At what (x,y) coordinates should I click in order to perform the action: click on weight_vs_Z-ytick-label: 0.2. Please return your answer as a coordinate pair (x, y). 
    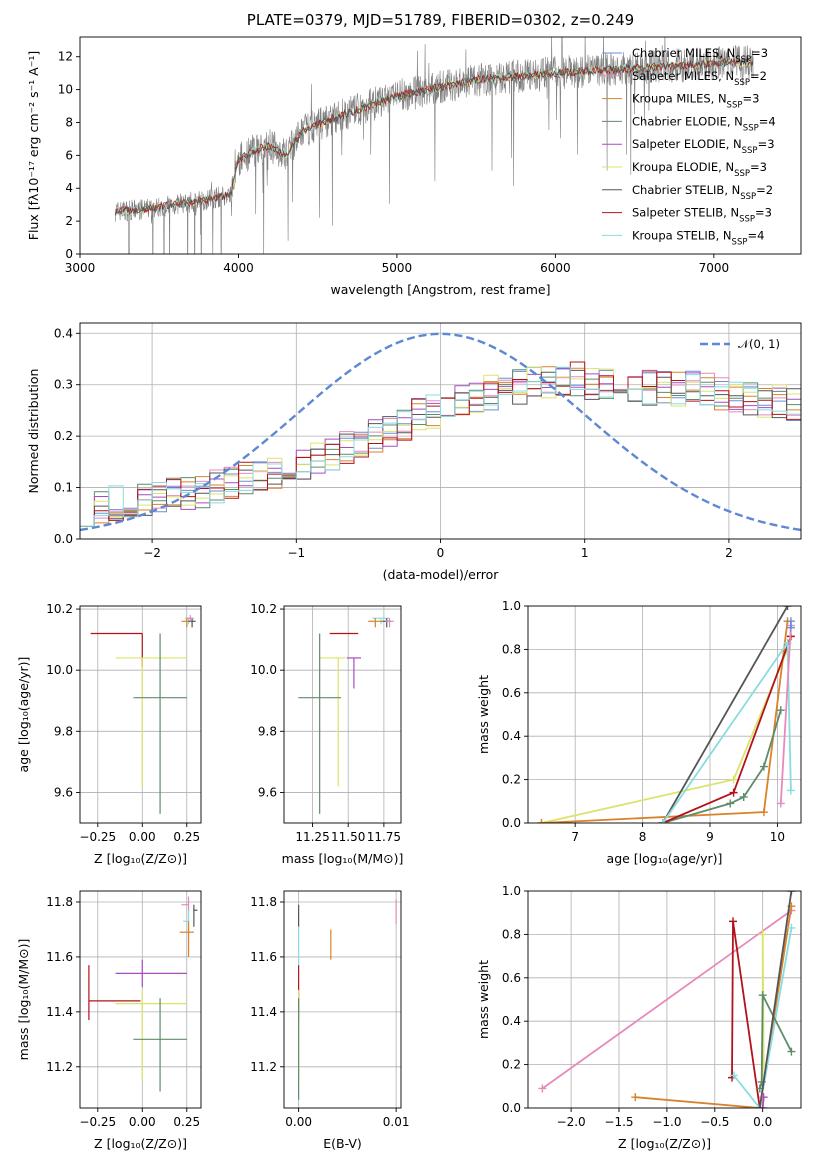
    Looking at the image, I should click on (511, 1065).